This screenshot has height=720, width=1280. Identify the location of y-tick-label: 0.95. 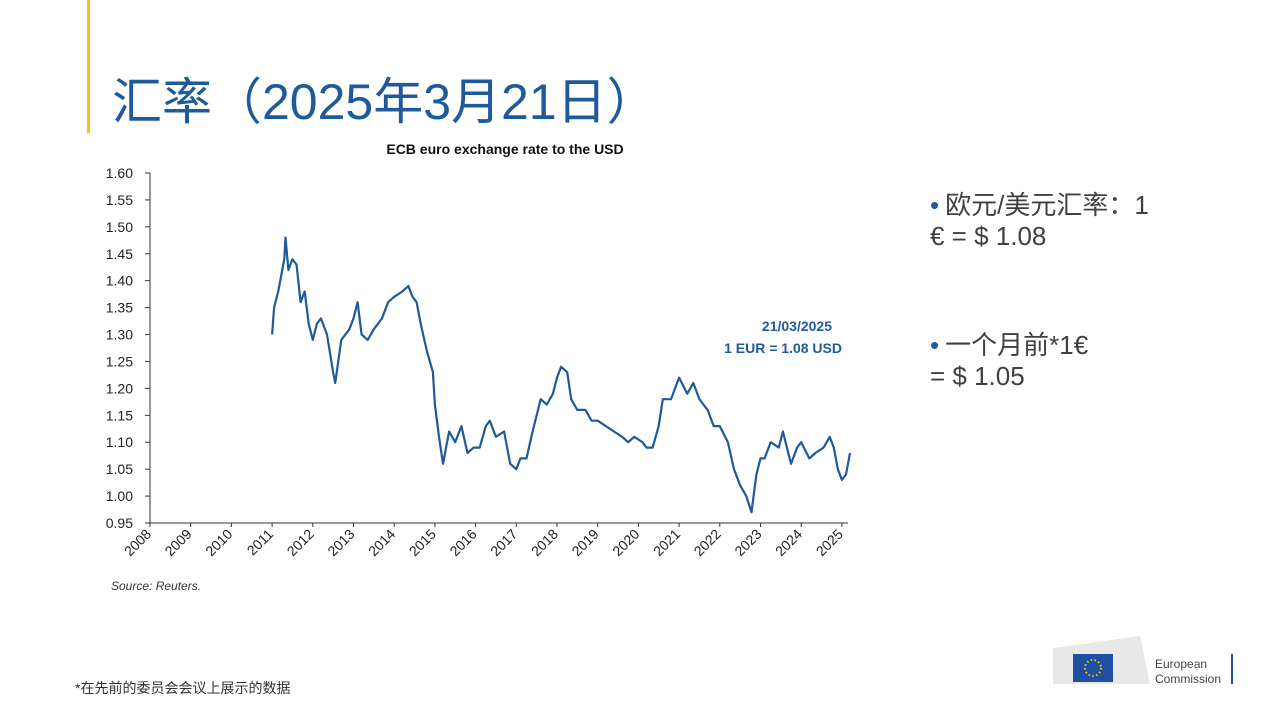
(119, 523).